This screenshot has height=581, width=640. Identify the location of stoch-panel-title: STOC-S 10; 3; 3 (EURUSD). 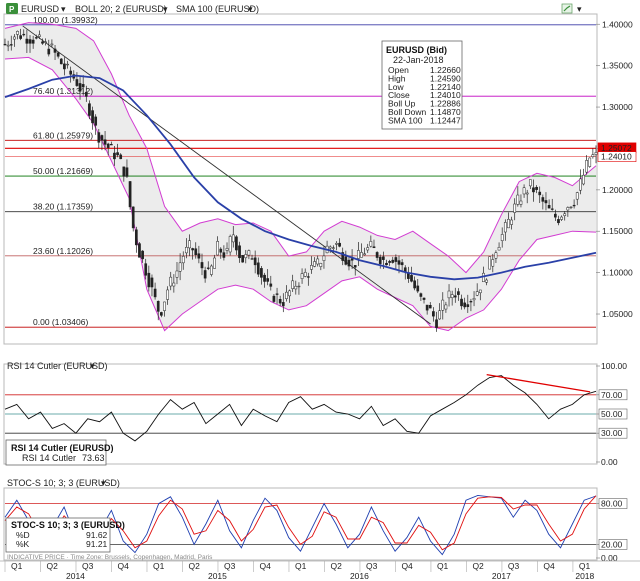
(63, 483).